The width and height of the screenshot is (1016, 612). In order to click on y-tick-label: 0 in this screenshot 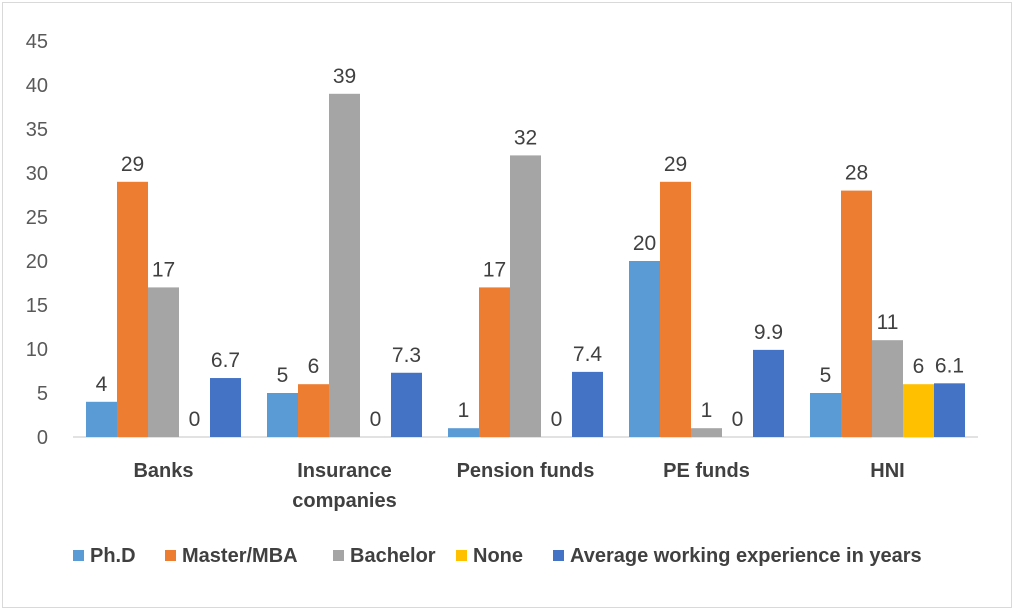, I will do `click(42, 438)`.